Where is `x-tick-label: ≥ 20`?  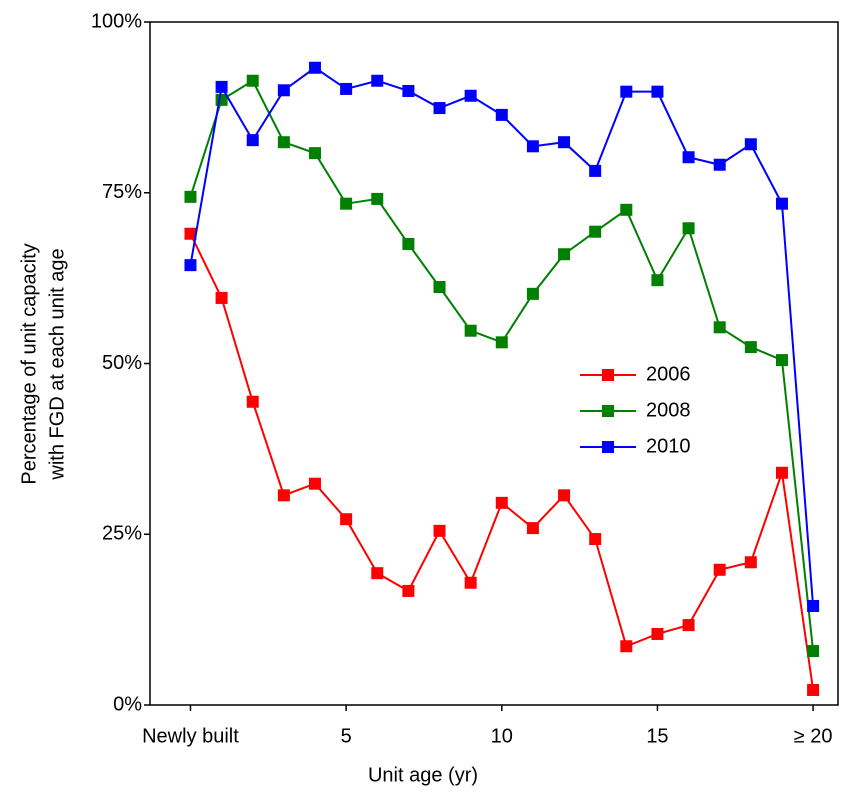
x-tick-label: ≥ 20 is located at coordinates (813, 736).